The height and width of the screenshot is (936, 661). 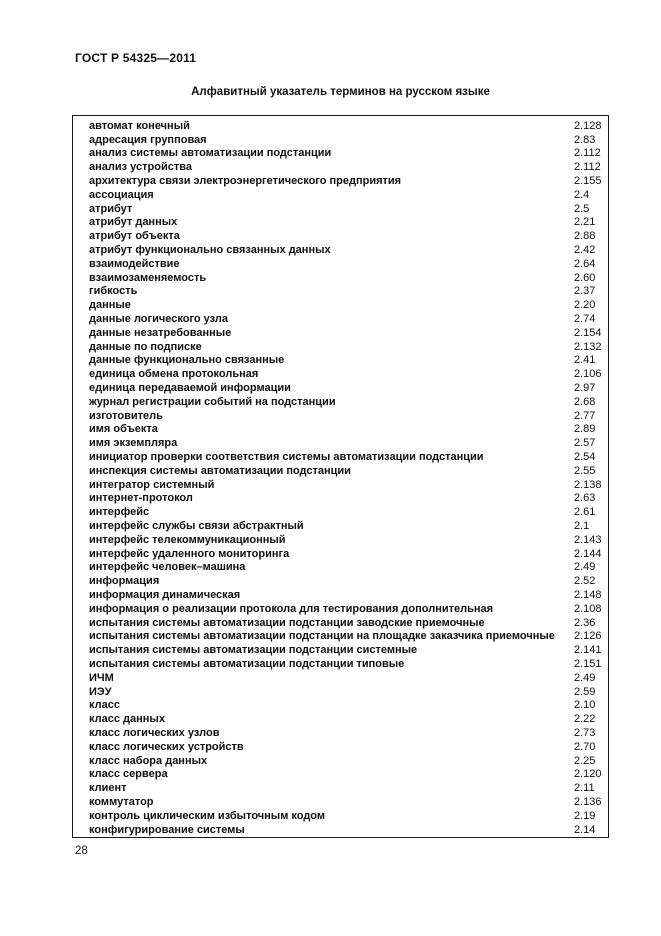 I want to click on index-row: конфигурирование системы 2.14, so click(x=340, y=830).